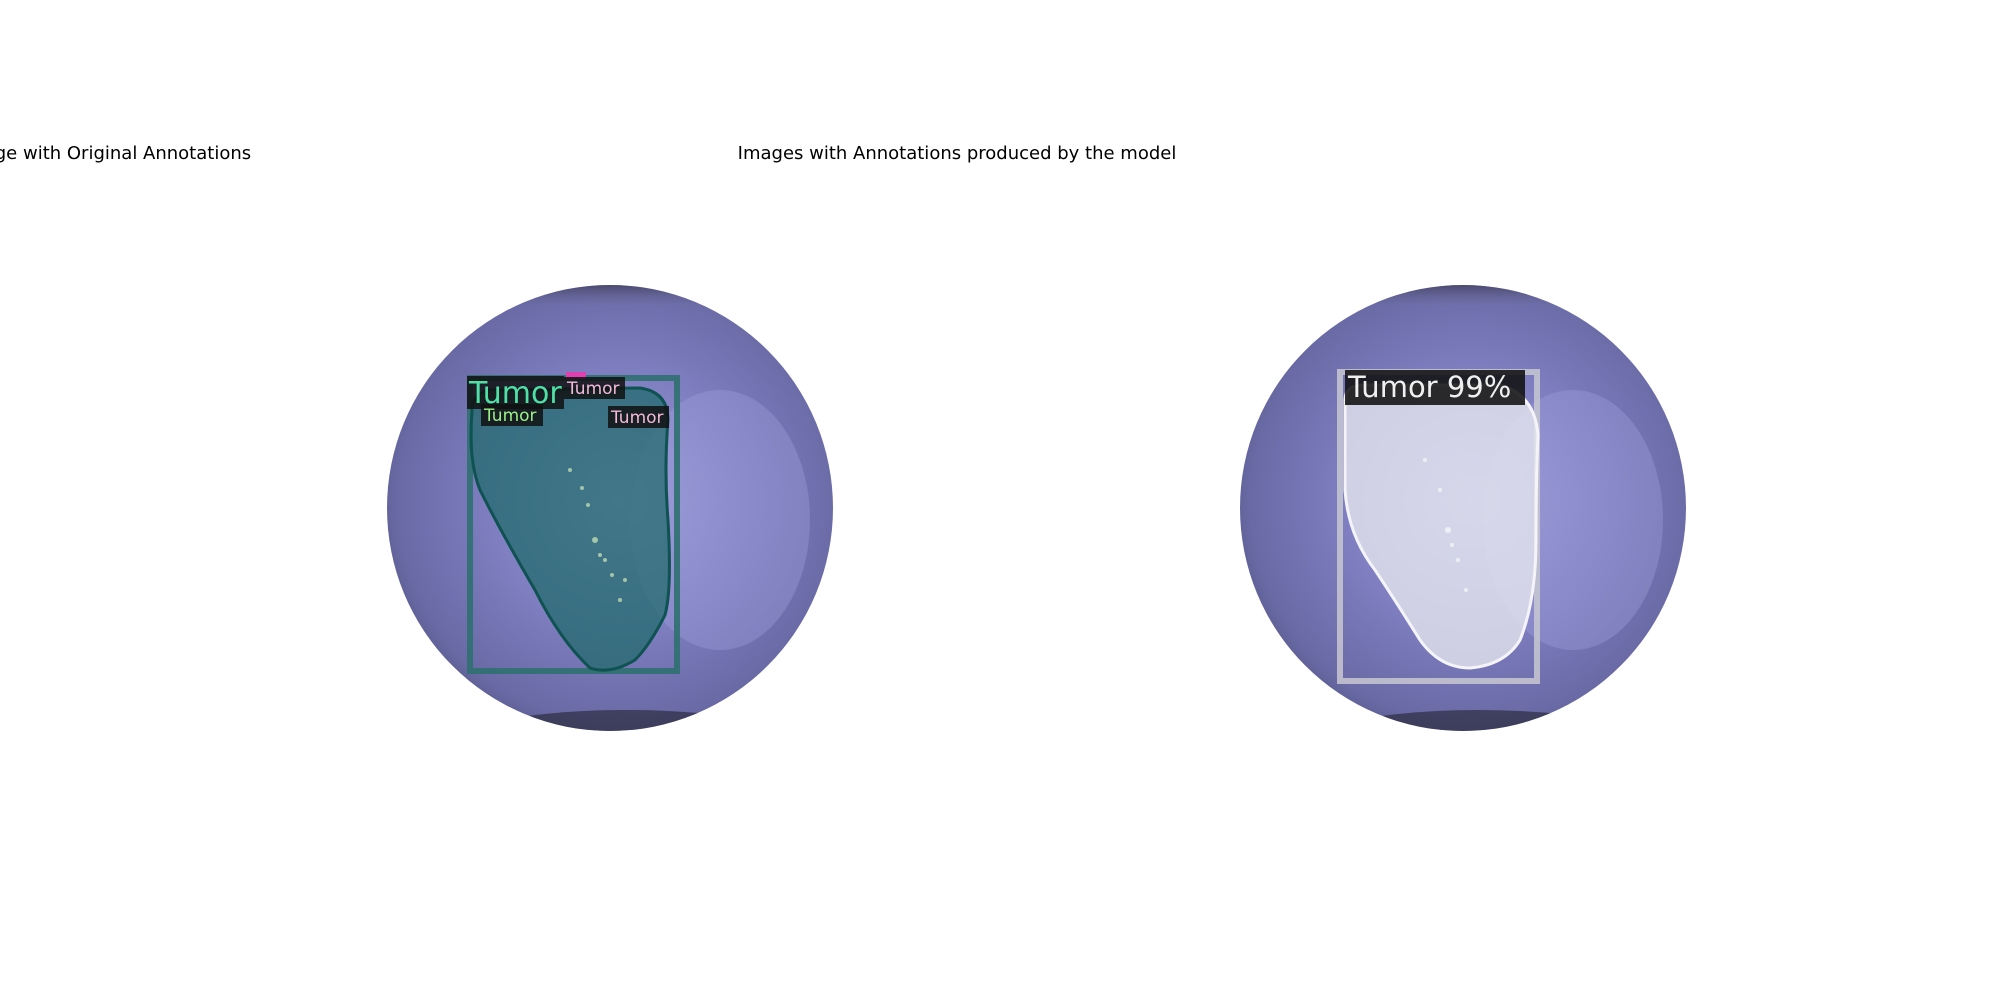 Image resolution: width=2000 pixels, height=1000 pixels. I want to click on label-tumor-2: Tumor, so click(512, 415).